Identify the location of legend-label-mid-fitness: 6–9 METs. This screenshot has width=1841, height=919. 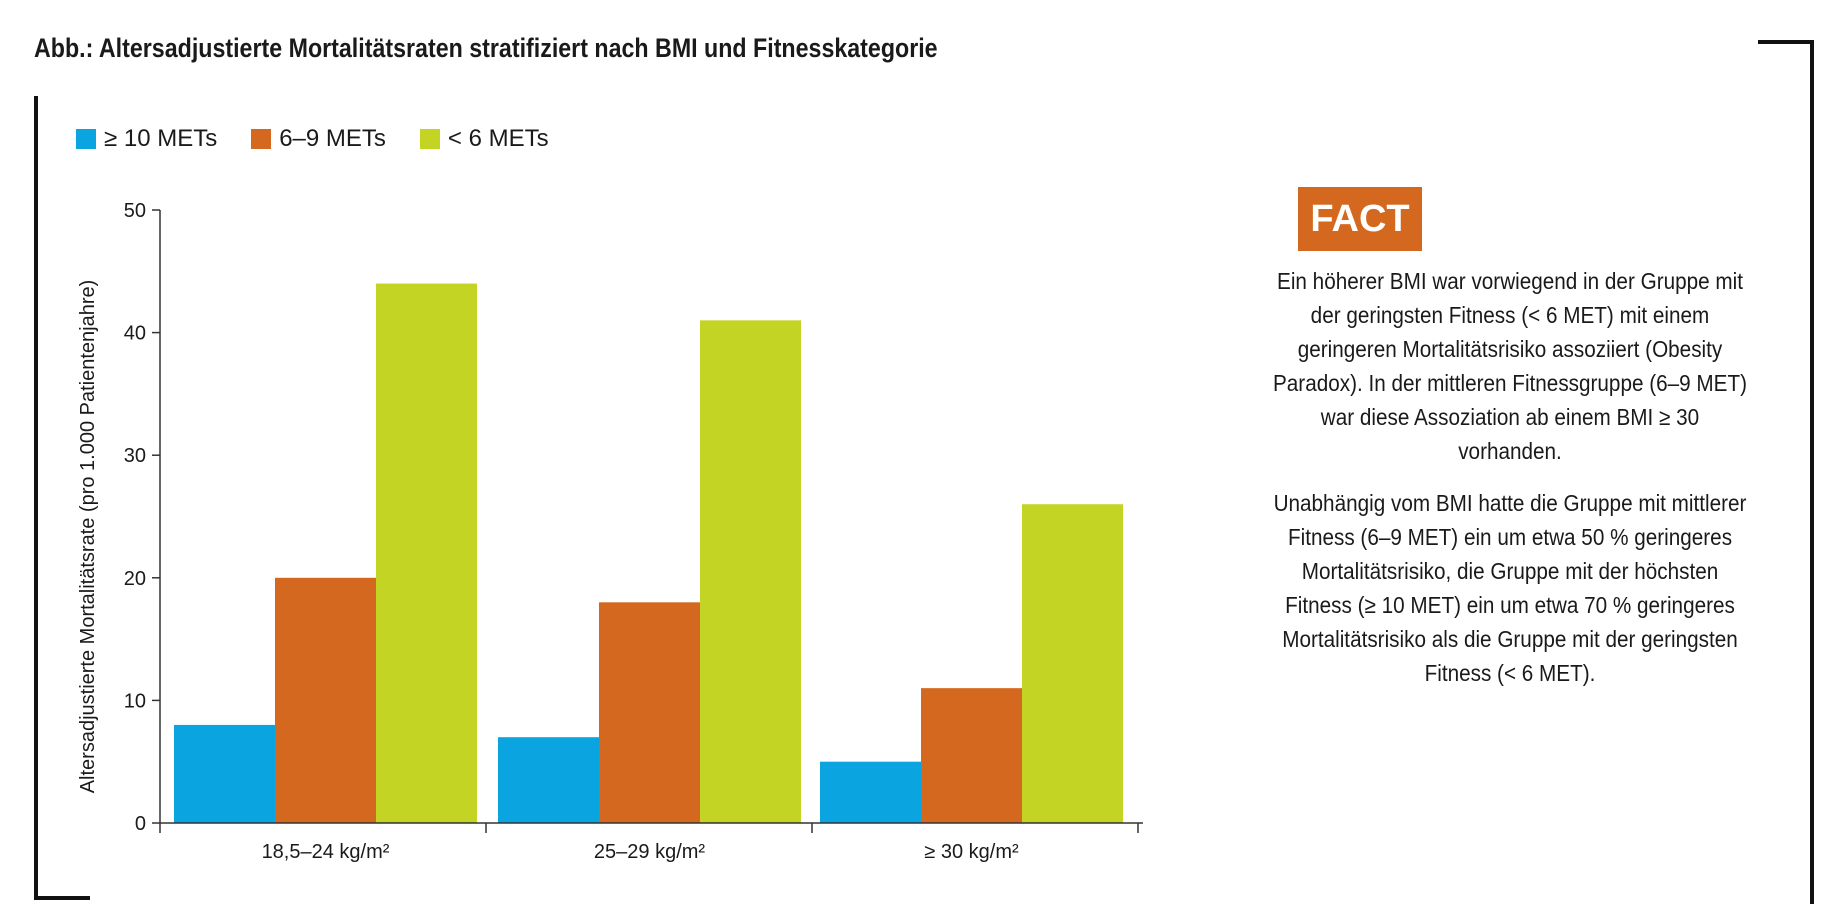
(332, 138).